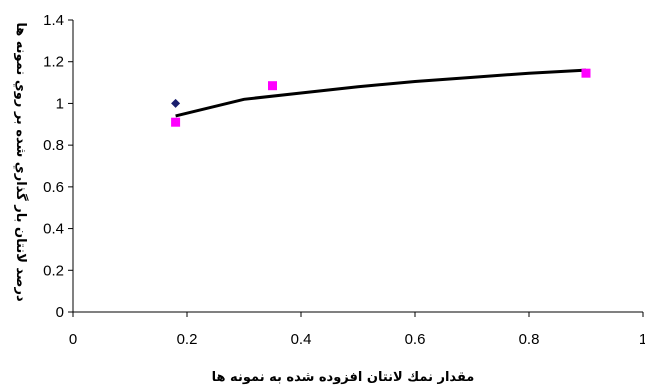  What do you see at coordinates (60, 312) in the screenshot?
I see `y-tick-label: 0` at bounding box center [60, 312].